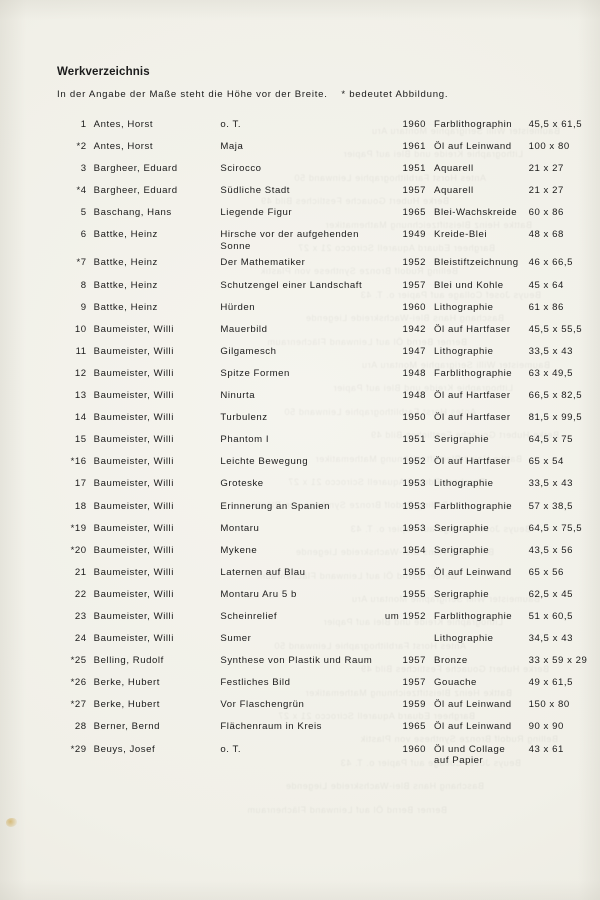  What do you see at coordinates (549, 705) in the screenshot?
I see `work-dimensions: 150 x 80` at bounding box center [549, 705].